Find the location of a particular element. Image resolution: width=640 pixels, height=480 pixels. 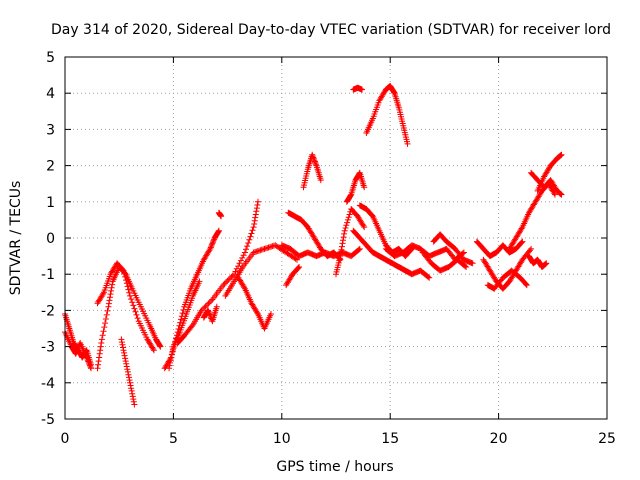

y-tick-label: -2 is located at coordinates (48, 311).